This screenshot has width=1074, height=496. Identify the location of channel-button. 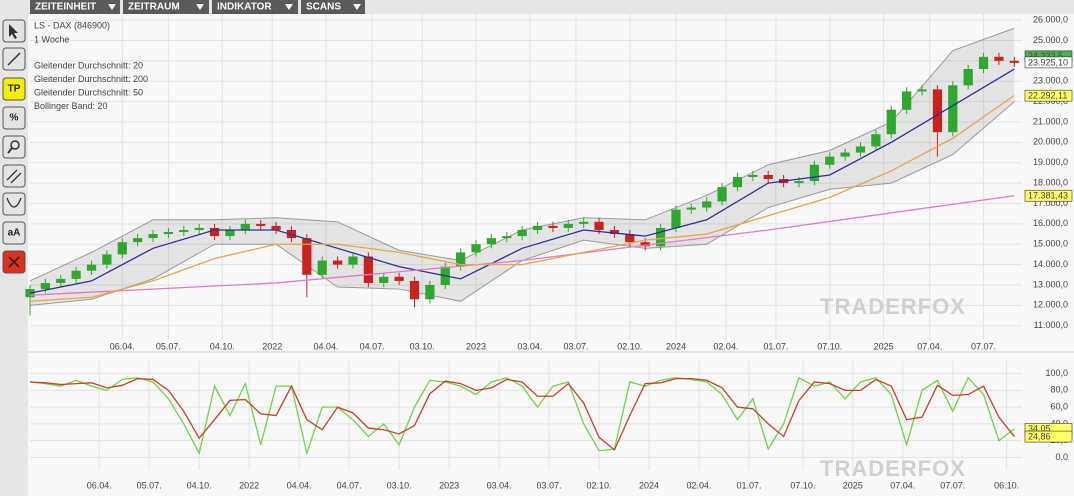
(14, 176).